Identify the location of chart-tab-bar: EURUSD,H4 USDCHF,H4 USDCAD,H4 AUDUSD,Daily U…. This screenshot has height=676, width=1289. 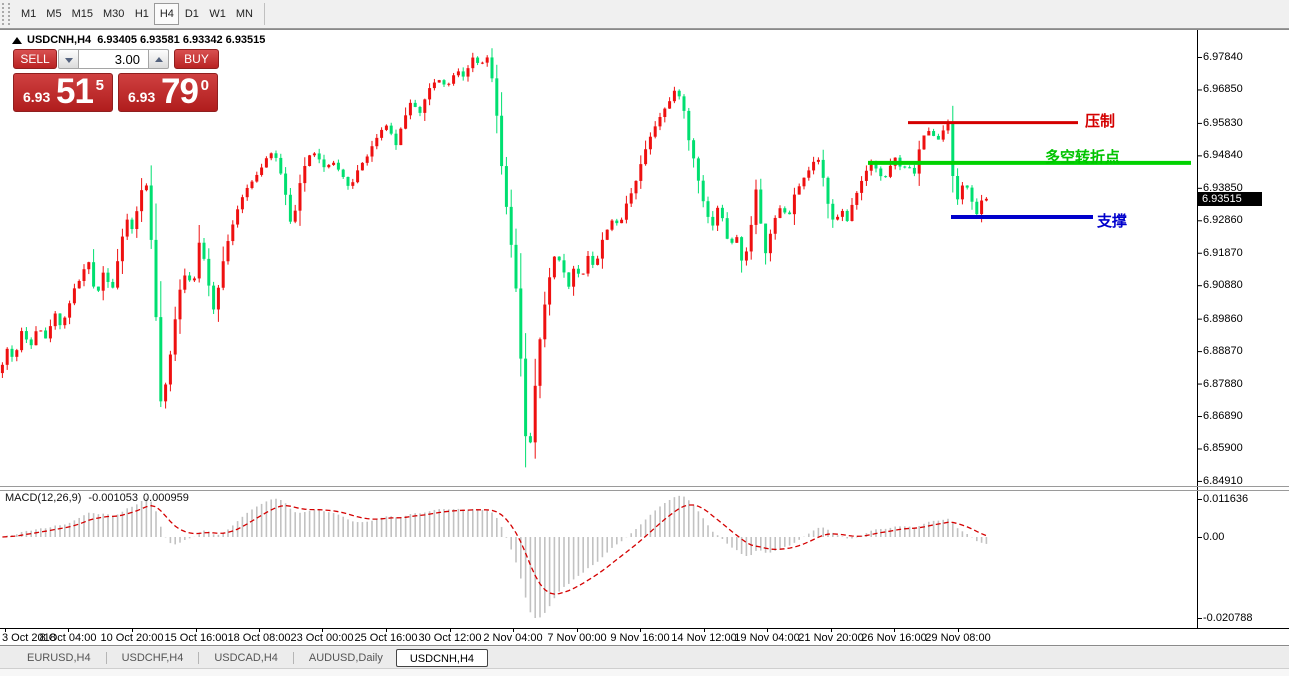
(644, 657).